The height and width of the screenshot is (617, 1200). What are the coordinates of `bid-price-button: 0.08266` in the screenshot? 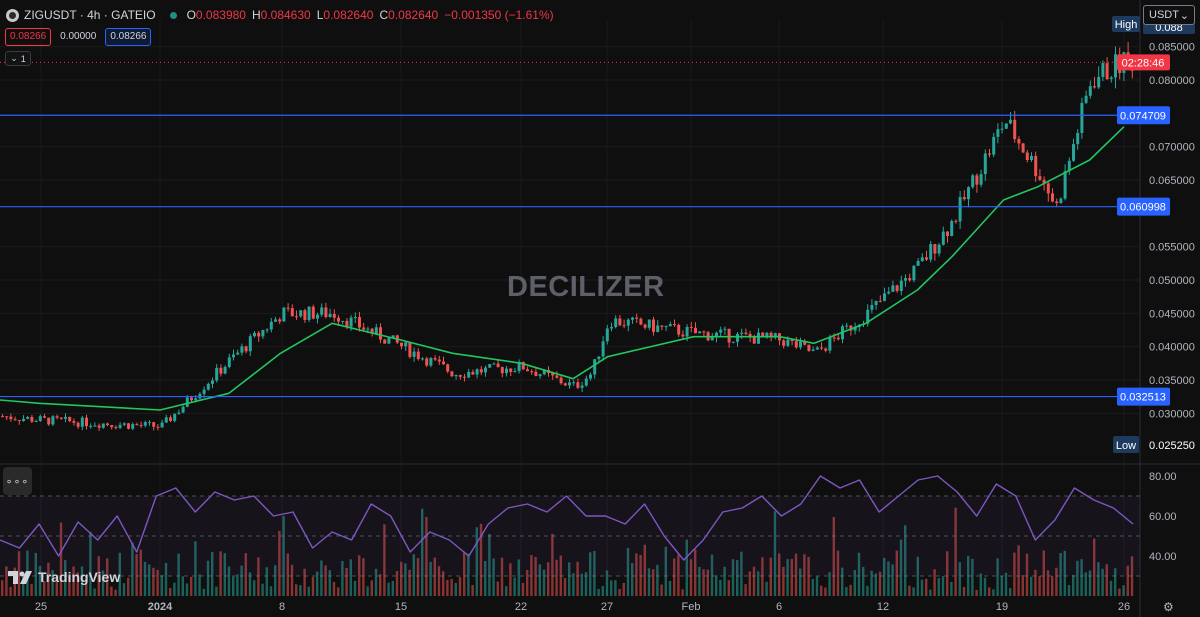 It's located at (28, 37).